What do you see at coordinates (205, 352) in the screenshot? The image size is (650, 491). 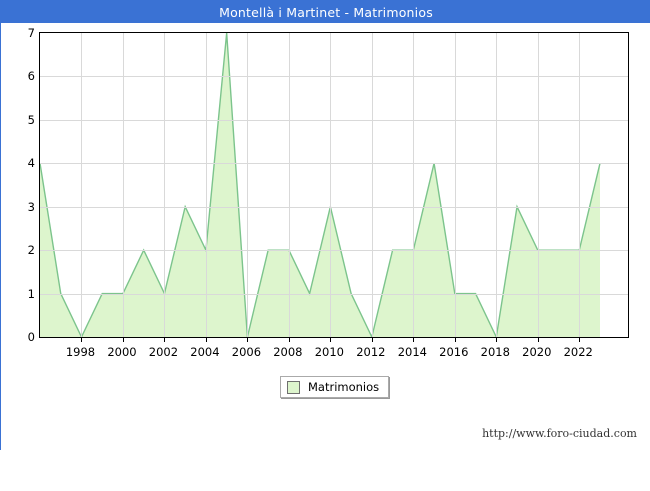 I see `x-tick-label: 2004` at bounding box center [205, 352].